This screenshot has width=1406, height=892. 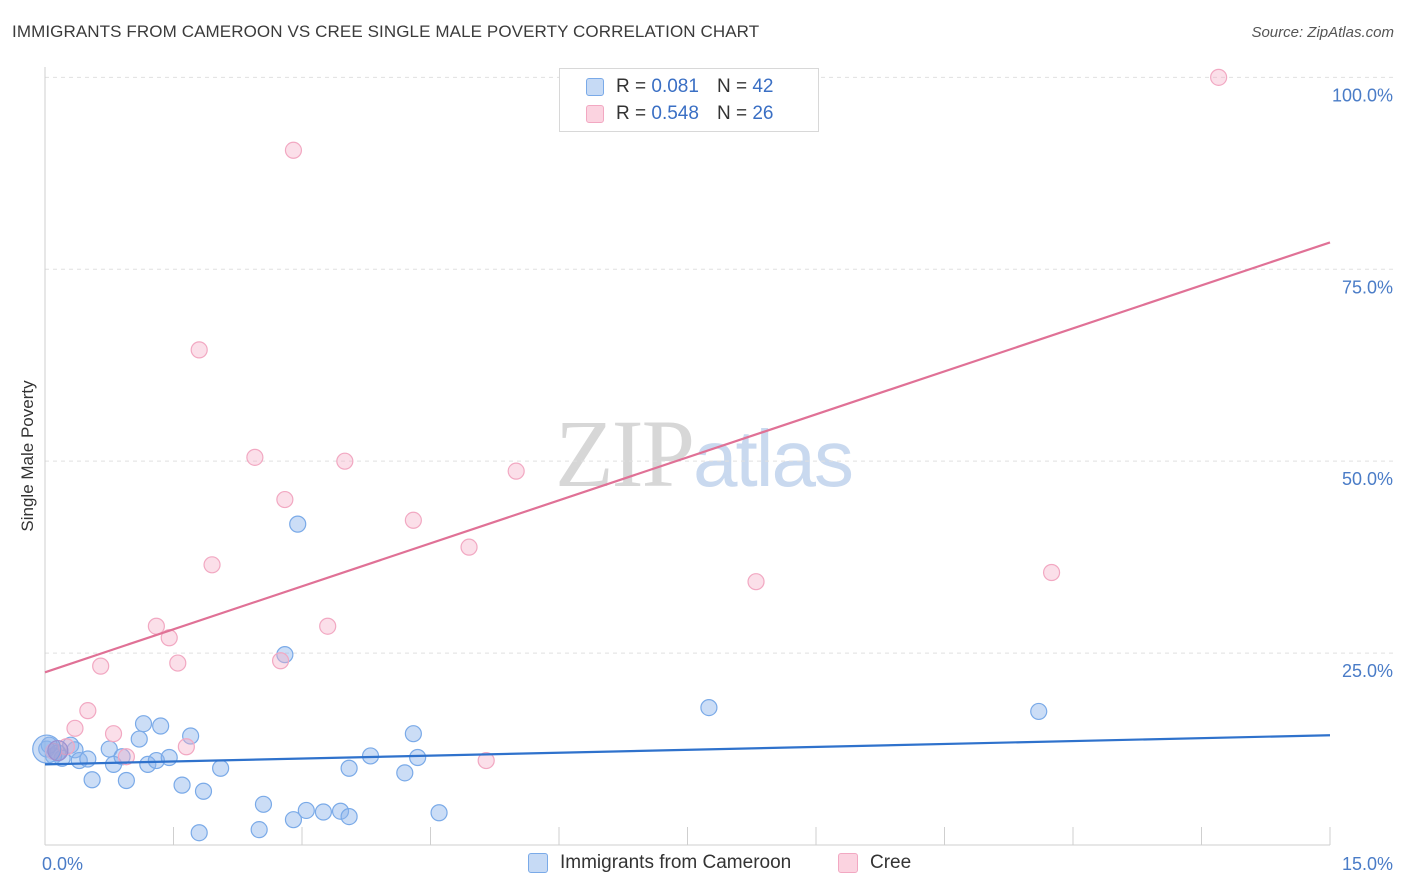 I want to click on legend: R = 0.081 N = 42 R = 0.548 N = 26, so click(x=689, y=100).